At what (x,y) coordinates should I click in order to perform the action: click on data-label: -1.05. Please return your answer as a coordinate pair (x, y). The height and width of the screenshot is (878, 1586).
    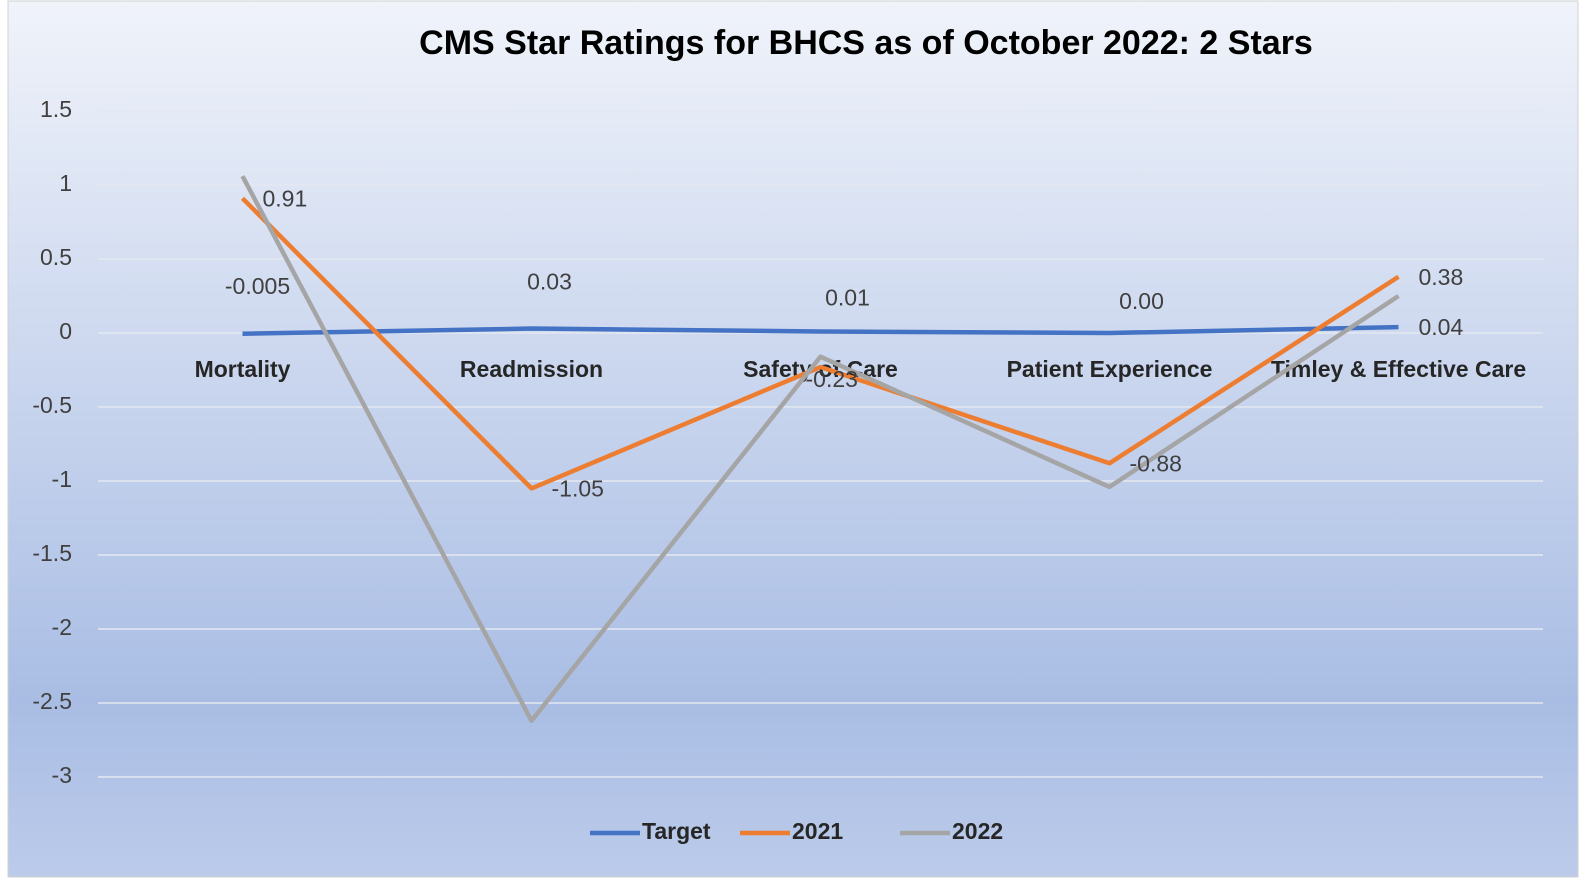
    Looking at the image, I should click on (578, 488).